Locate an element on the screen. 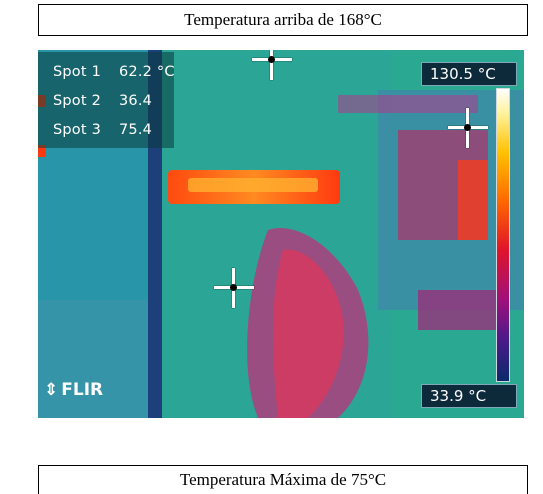 This screenshot has height=494, width=543. spot-row-2: Spot 2 36.4 is located at coordinates (102, 105).